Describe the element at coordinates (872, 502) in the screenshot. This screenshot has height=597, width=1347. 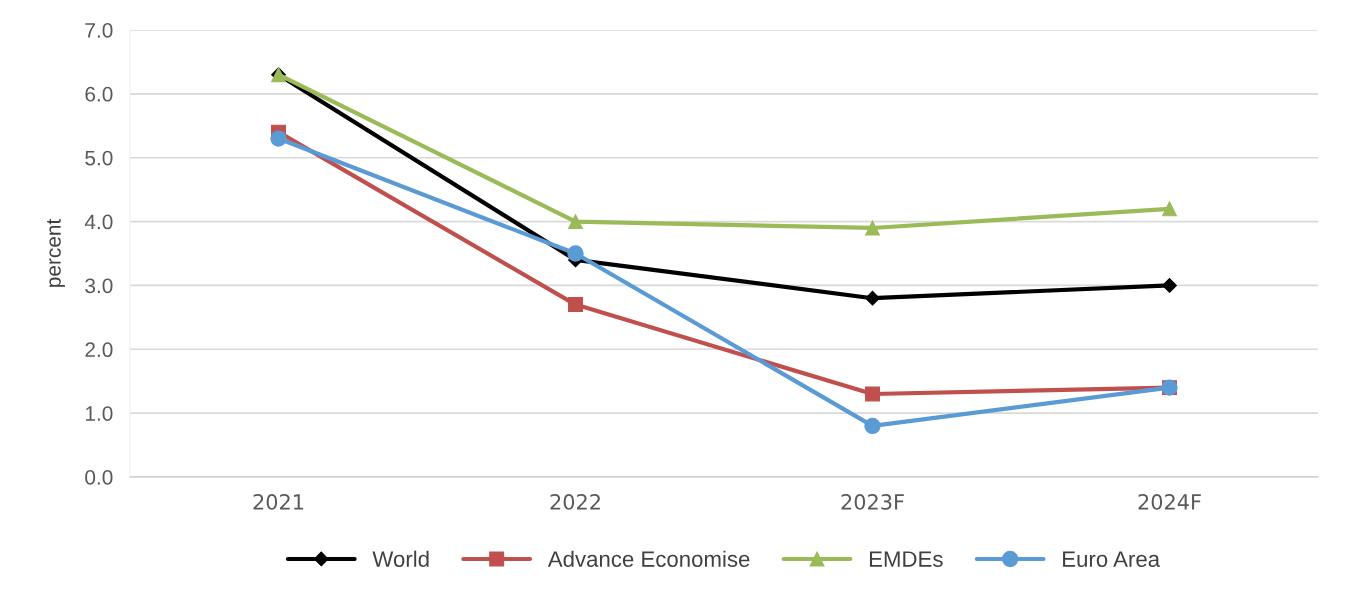
I see `x-tick-label: 2023F` at that location.